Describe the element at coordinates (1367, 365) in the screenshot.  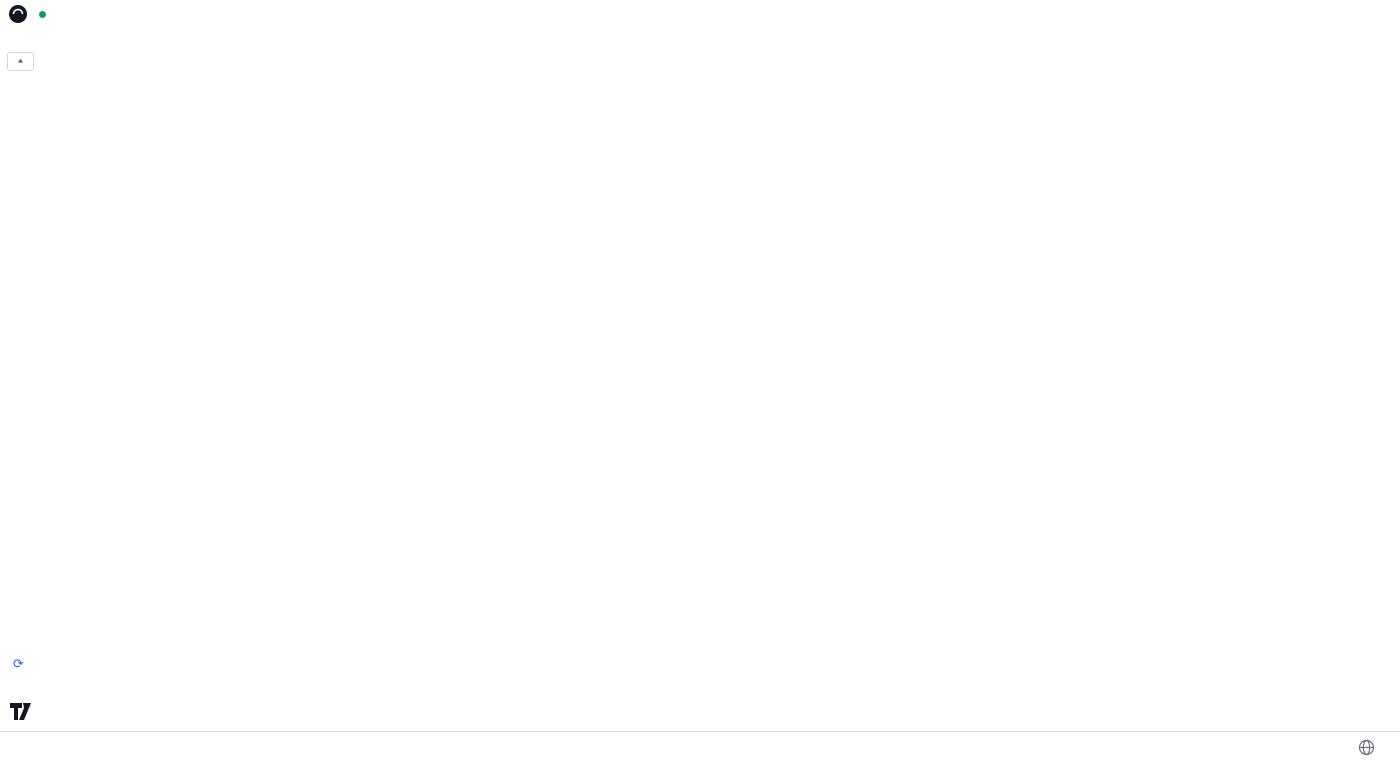
I see `price-axis` at that location.